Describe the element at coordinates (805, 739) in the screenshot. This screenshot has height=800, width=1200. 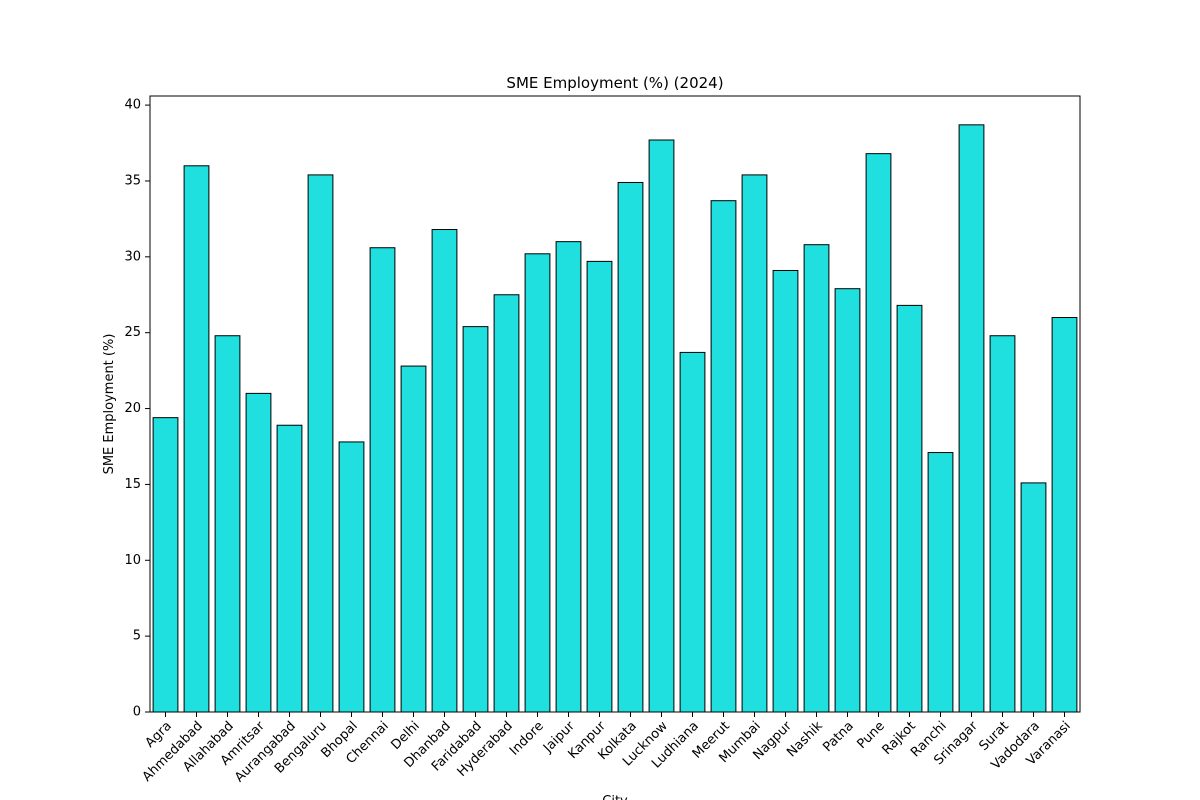
I see `x-tick-label: Nashik` at that location.